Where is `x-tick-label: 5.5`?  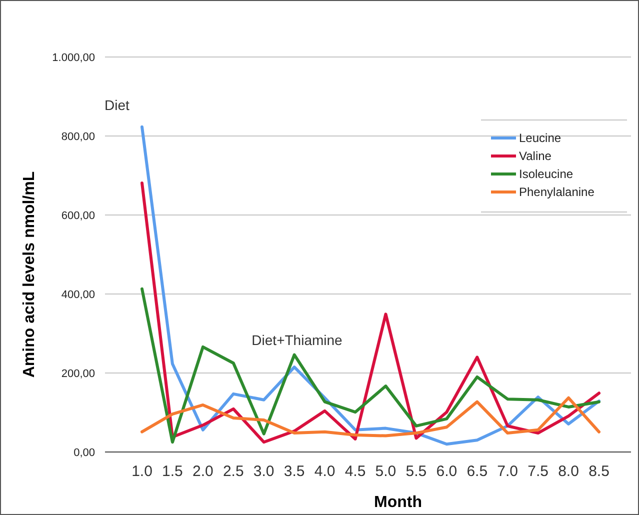
x-tick-label: 5.5 is located at coordinates (416, 471).